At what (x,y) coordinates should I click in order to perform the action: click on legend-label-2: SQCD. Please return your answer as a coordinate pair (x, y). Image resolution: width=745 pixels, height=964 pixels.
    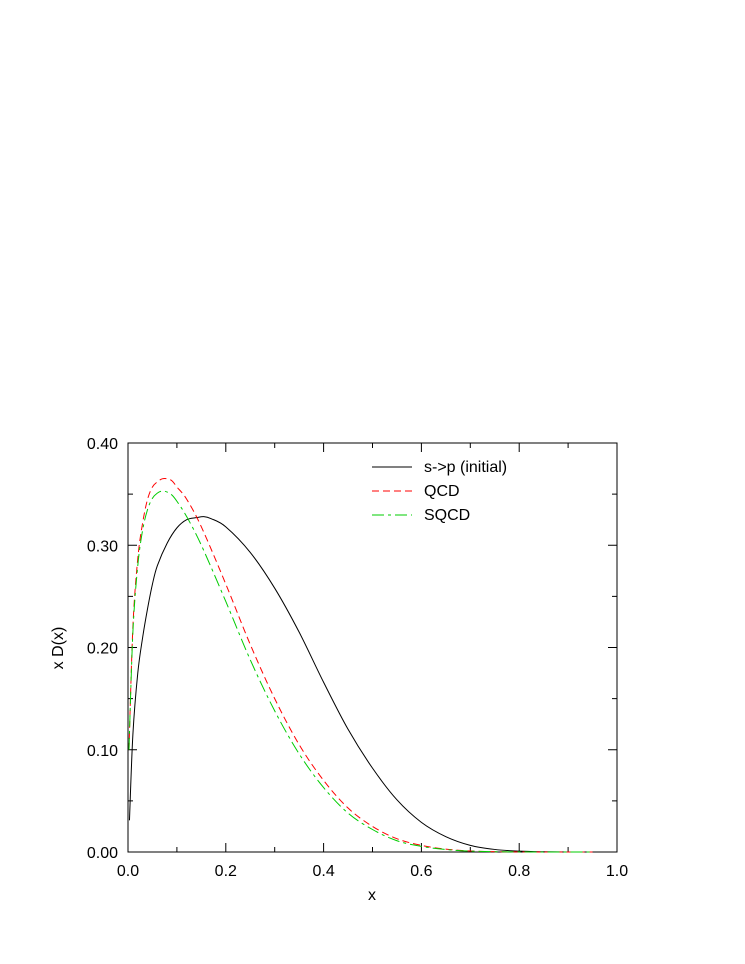
    Looking at the image, I should click on (447, 515).